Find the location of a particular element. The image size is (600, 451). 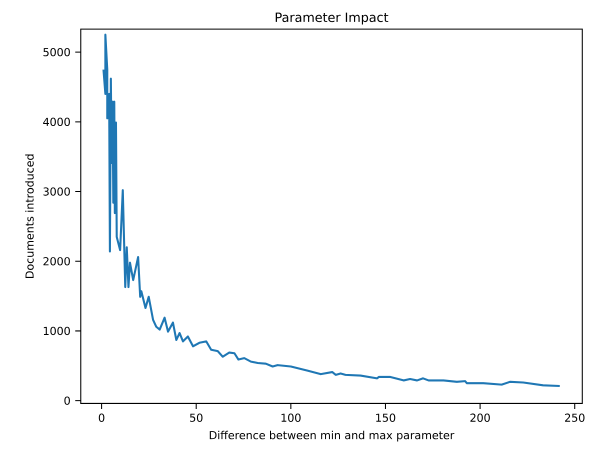

y-tick-label: 5000 is located at coordinates (56, 52).